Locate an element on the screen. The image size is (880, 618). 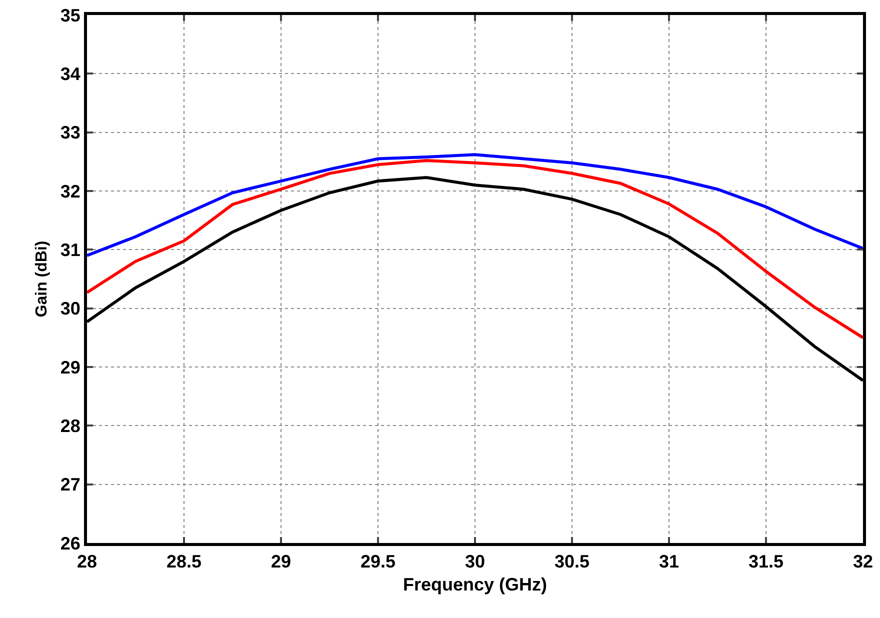
line-series is located at coordinates (475, 205).